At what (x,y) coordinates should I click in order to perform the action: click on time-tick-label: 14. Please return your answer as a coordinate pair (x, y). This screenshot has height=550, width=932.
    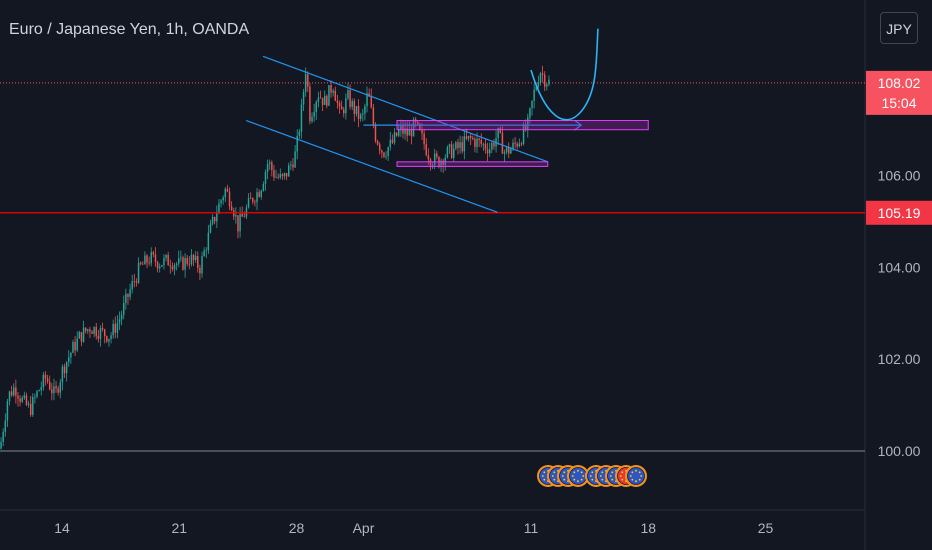
    Looking at the image, I should click on (62, 528).